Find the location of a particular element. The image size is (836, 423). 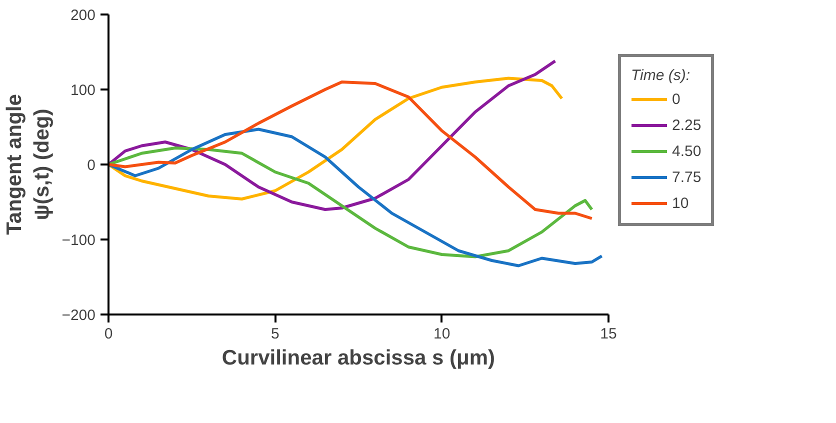

legend-label: 2.25 is located at coordinates (687, 125).